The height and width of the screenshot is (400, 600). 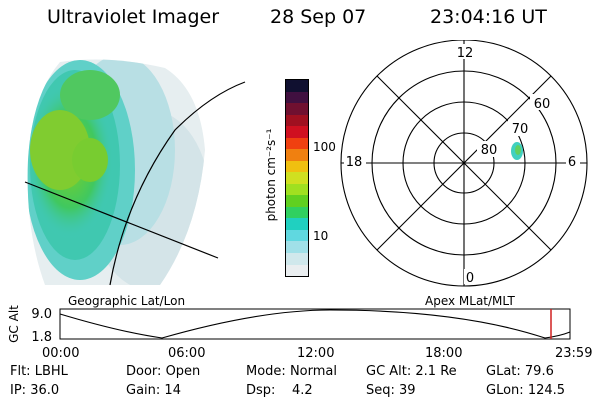 I want to click on status-gc-alt: GC Alt: 2.1 Re, so click(x=411, y=371).